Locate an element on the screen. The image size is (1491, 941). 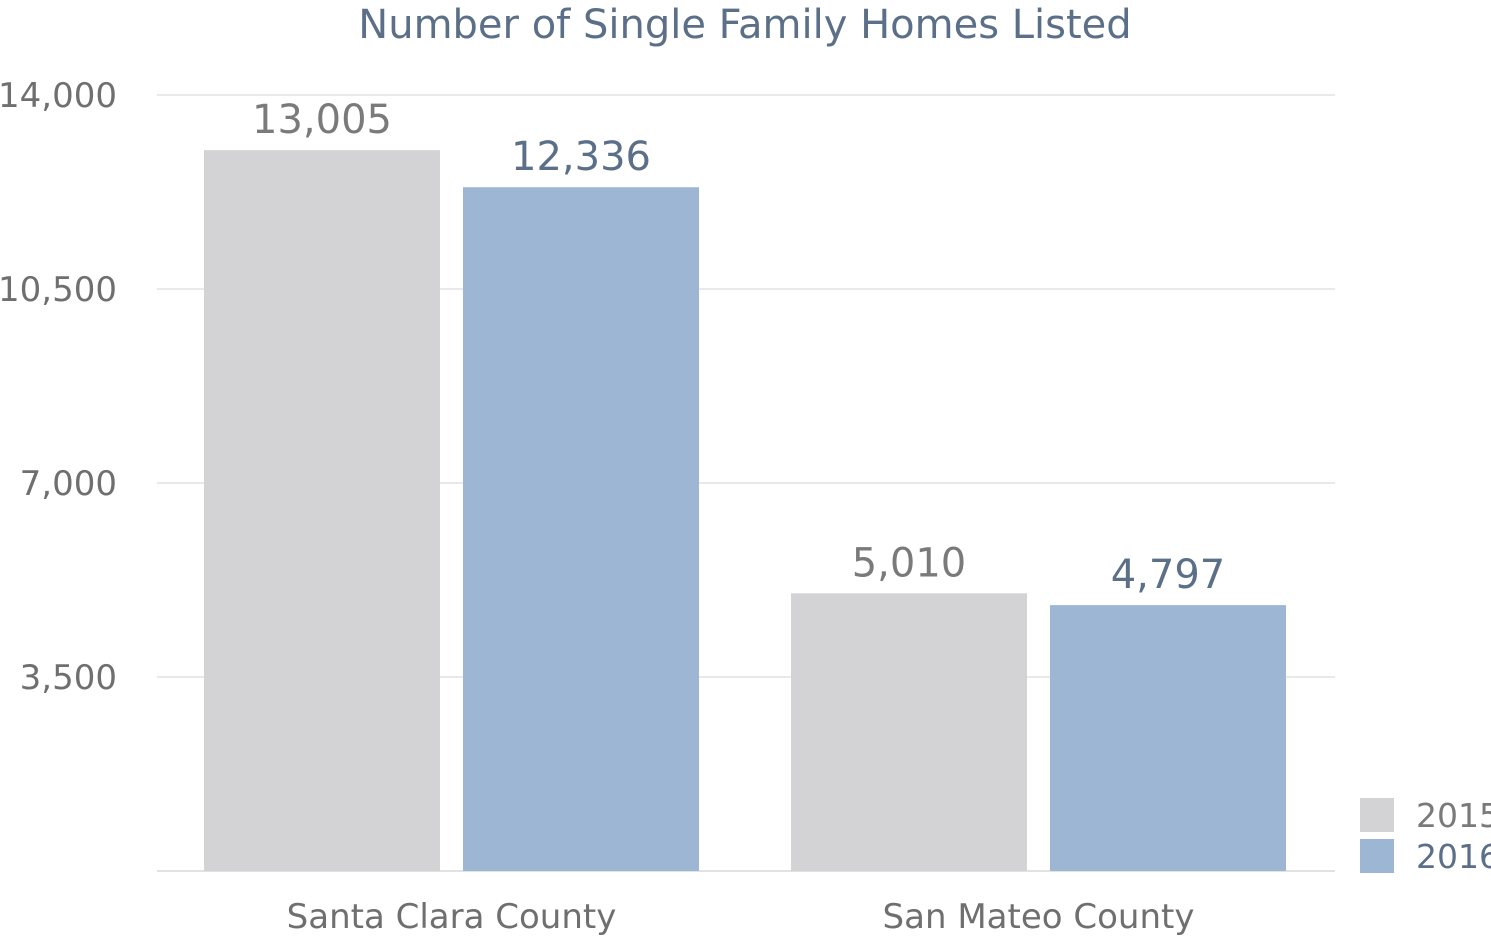
y-tick-label: 10,500 is located at coordinates (58, 290).